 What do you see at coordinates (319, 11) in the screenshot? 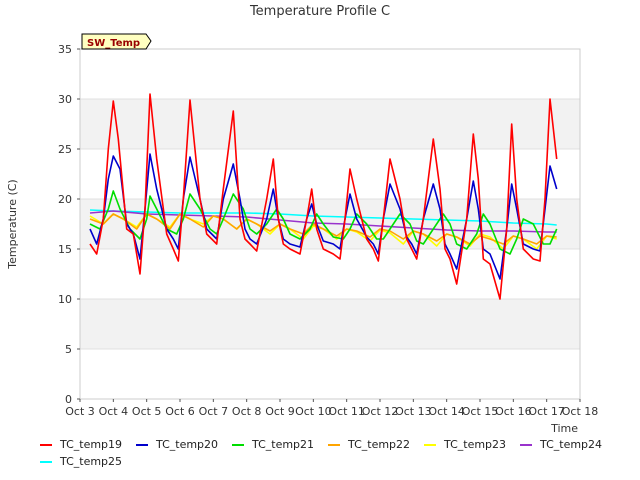
I see `chart-title: Temperature Profile C` at bounding box center [319, 11].